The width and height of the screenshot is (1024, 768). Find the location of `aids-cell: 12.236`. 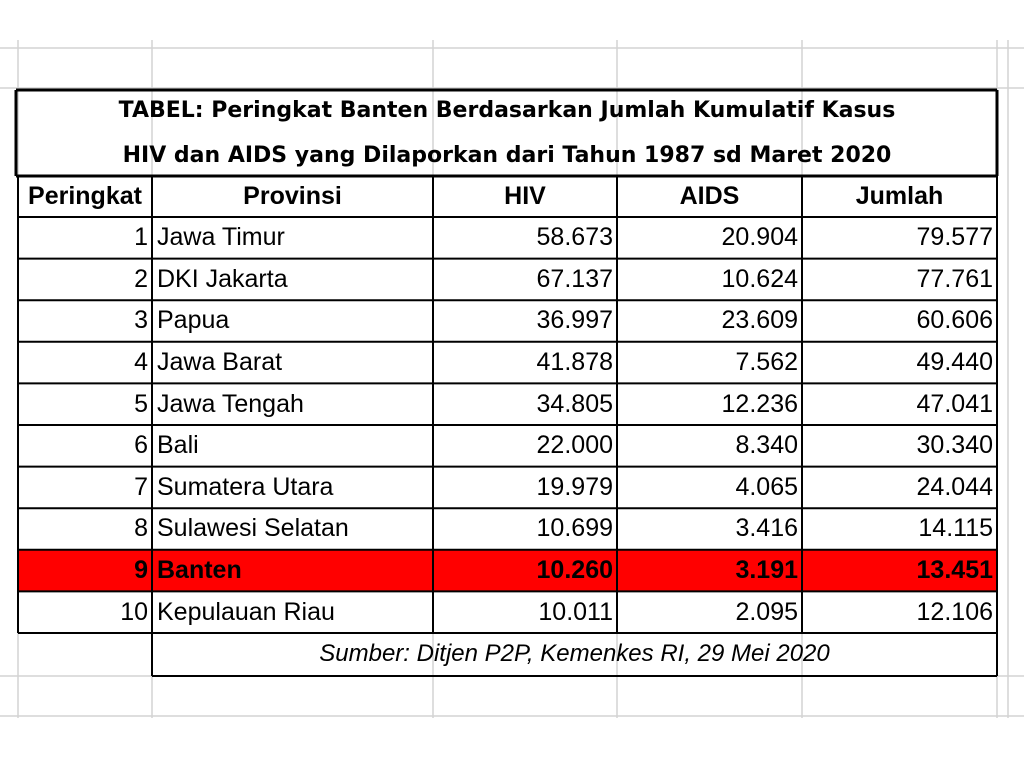

aids-cell: 12.236 is located at coordinates (759, 403).